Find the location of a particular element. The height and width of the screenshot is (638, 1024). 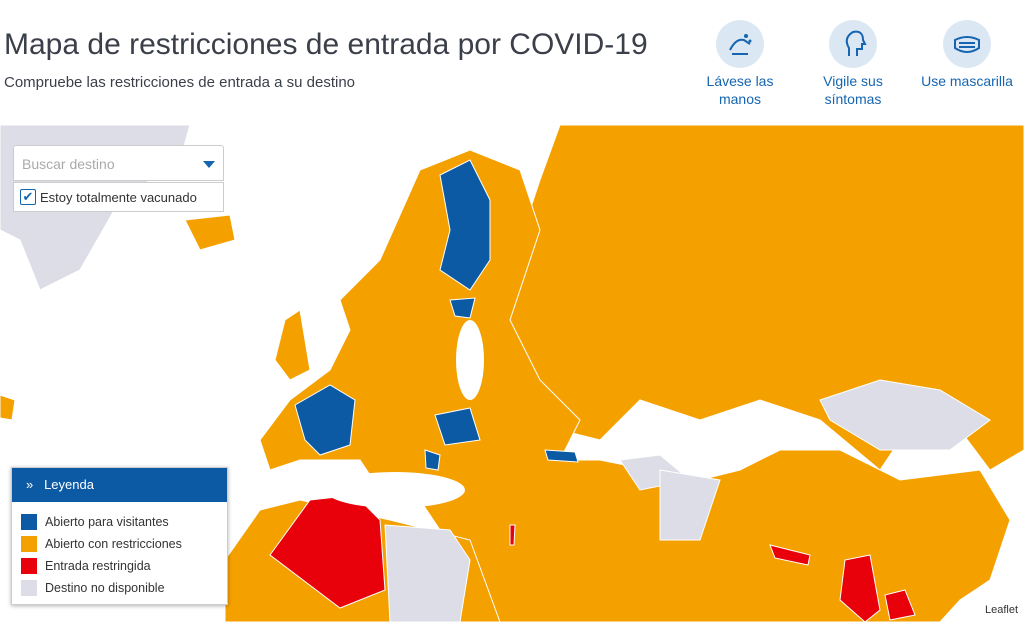

legend-item: Abierto para visitantes is located at coordinates (124, 522).